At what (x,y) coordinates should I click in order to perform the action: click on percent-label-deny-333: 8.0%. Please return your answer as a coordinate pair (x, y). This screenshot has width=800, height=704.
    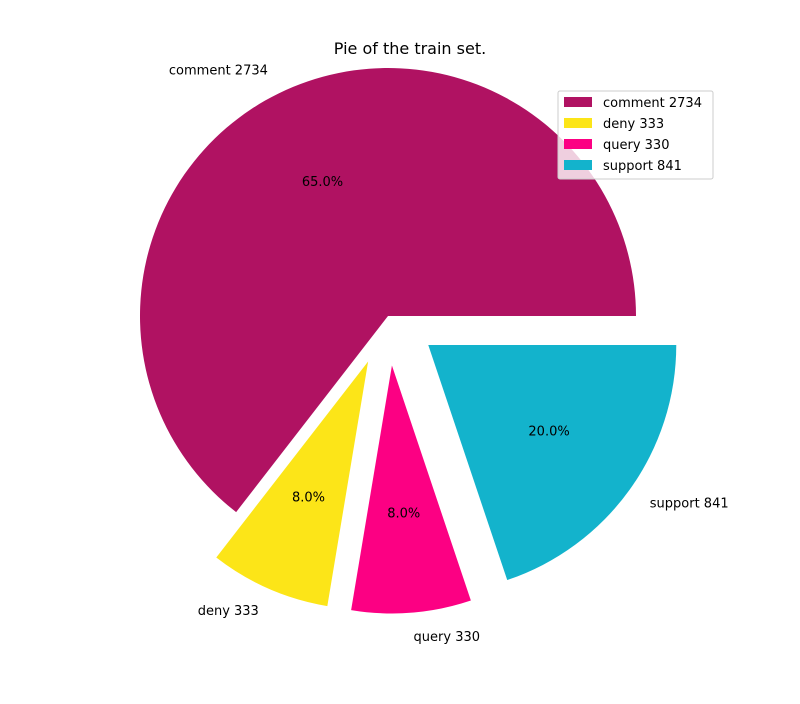
    Looking at the image, I should click on (308, 497).